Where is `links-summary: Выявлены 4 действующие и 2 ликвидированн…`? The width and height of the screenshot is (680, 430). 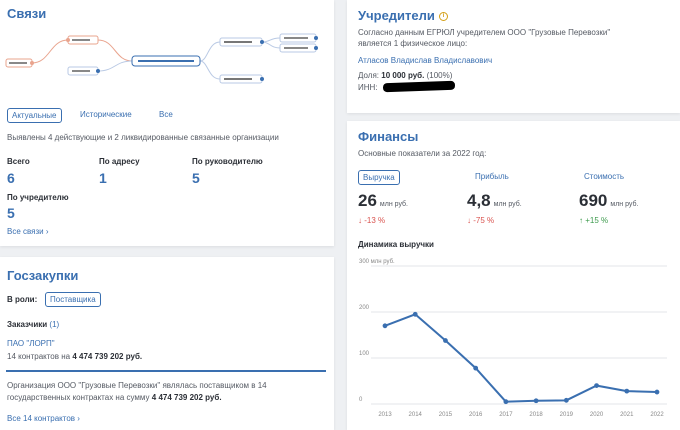 links-summary: Выявлены 4 действующие и 2 ликвидированн… is located at coordinates (143, 137).